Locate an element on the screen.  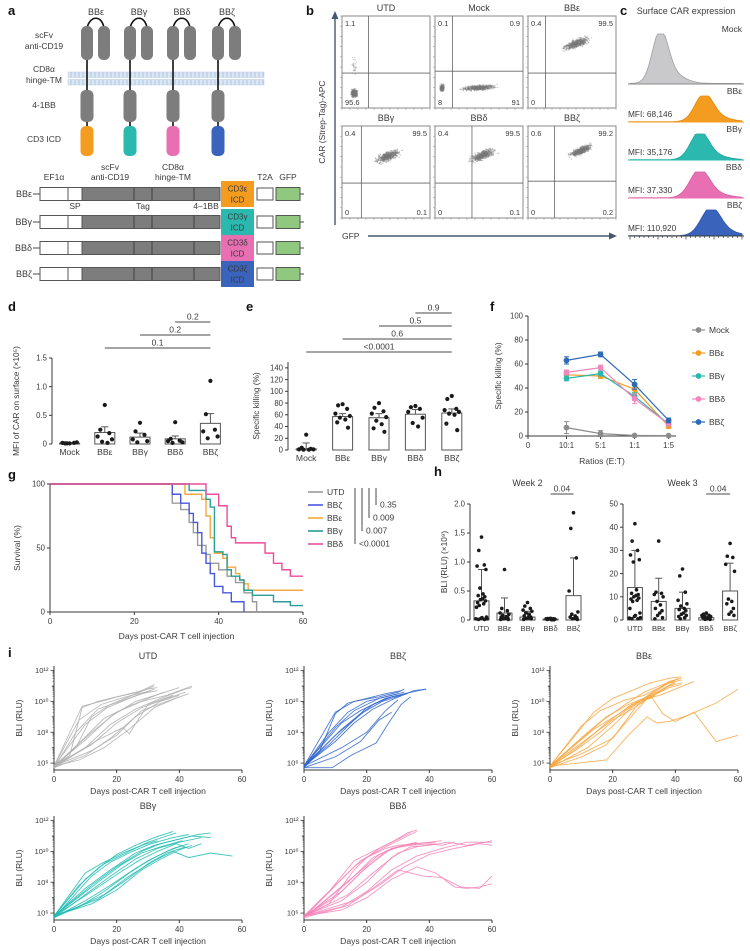
svg-text: 1.1 is located at coordinates (350, 23).